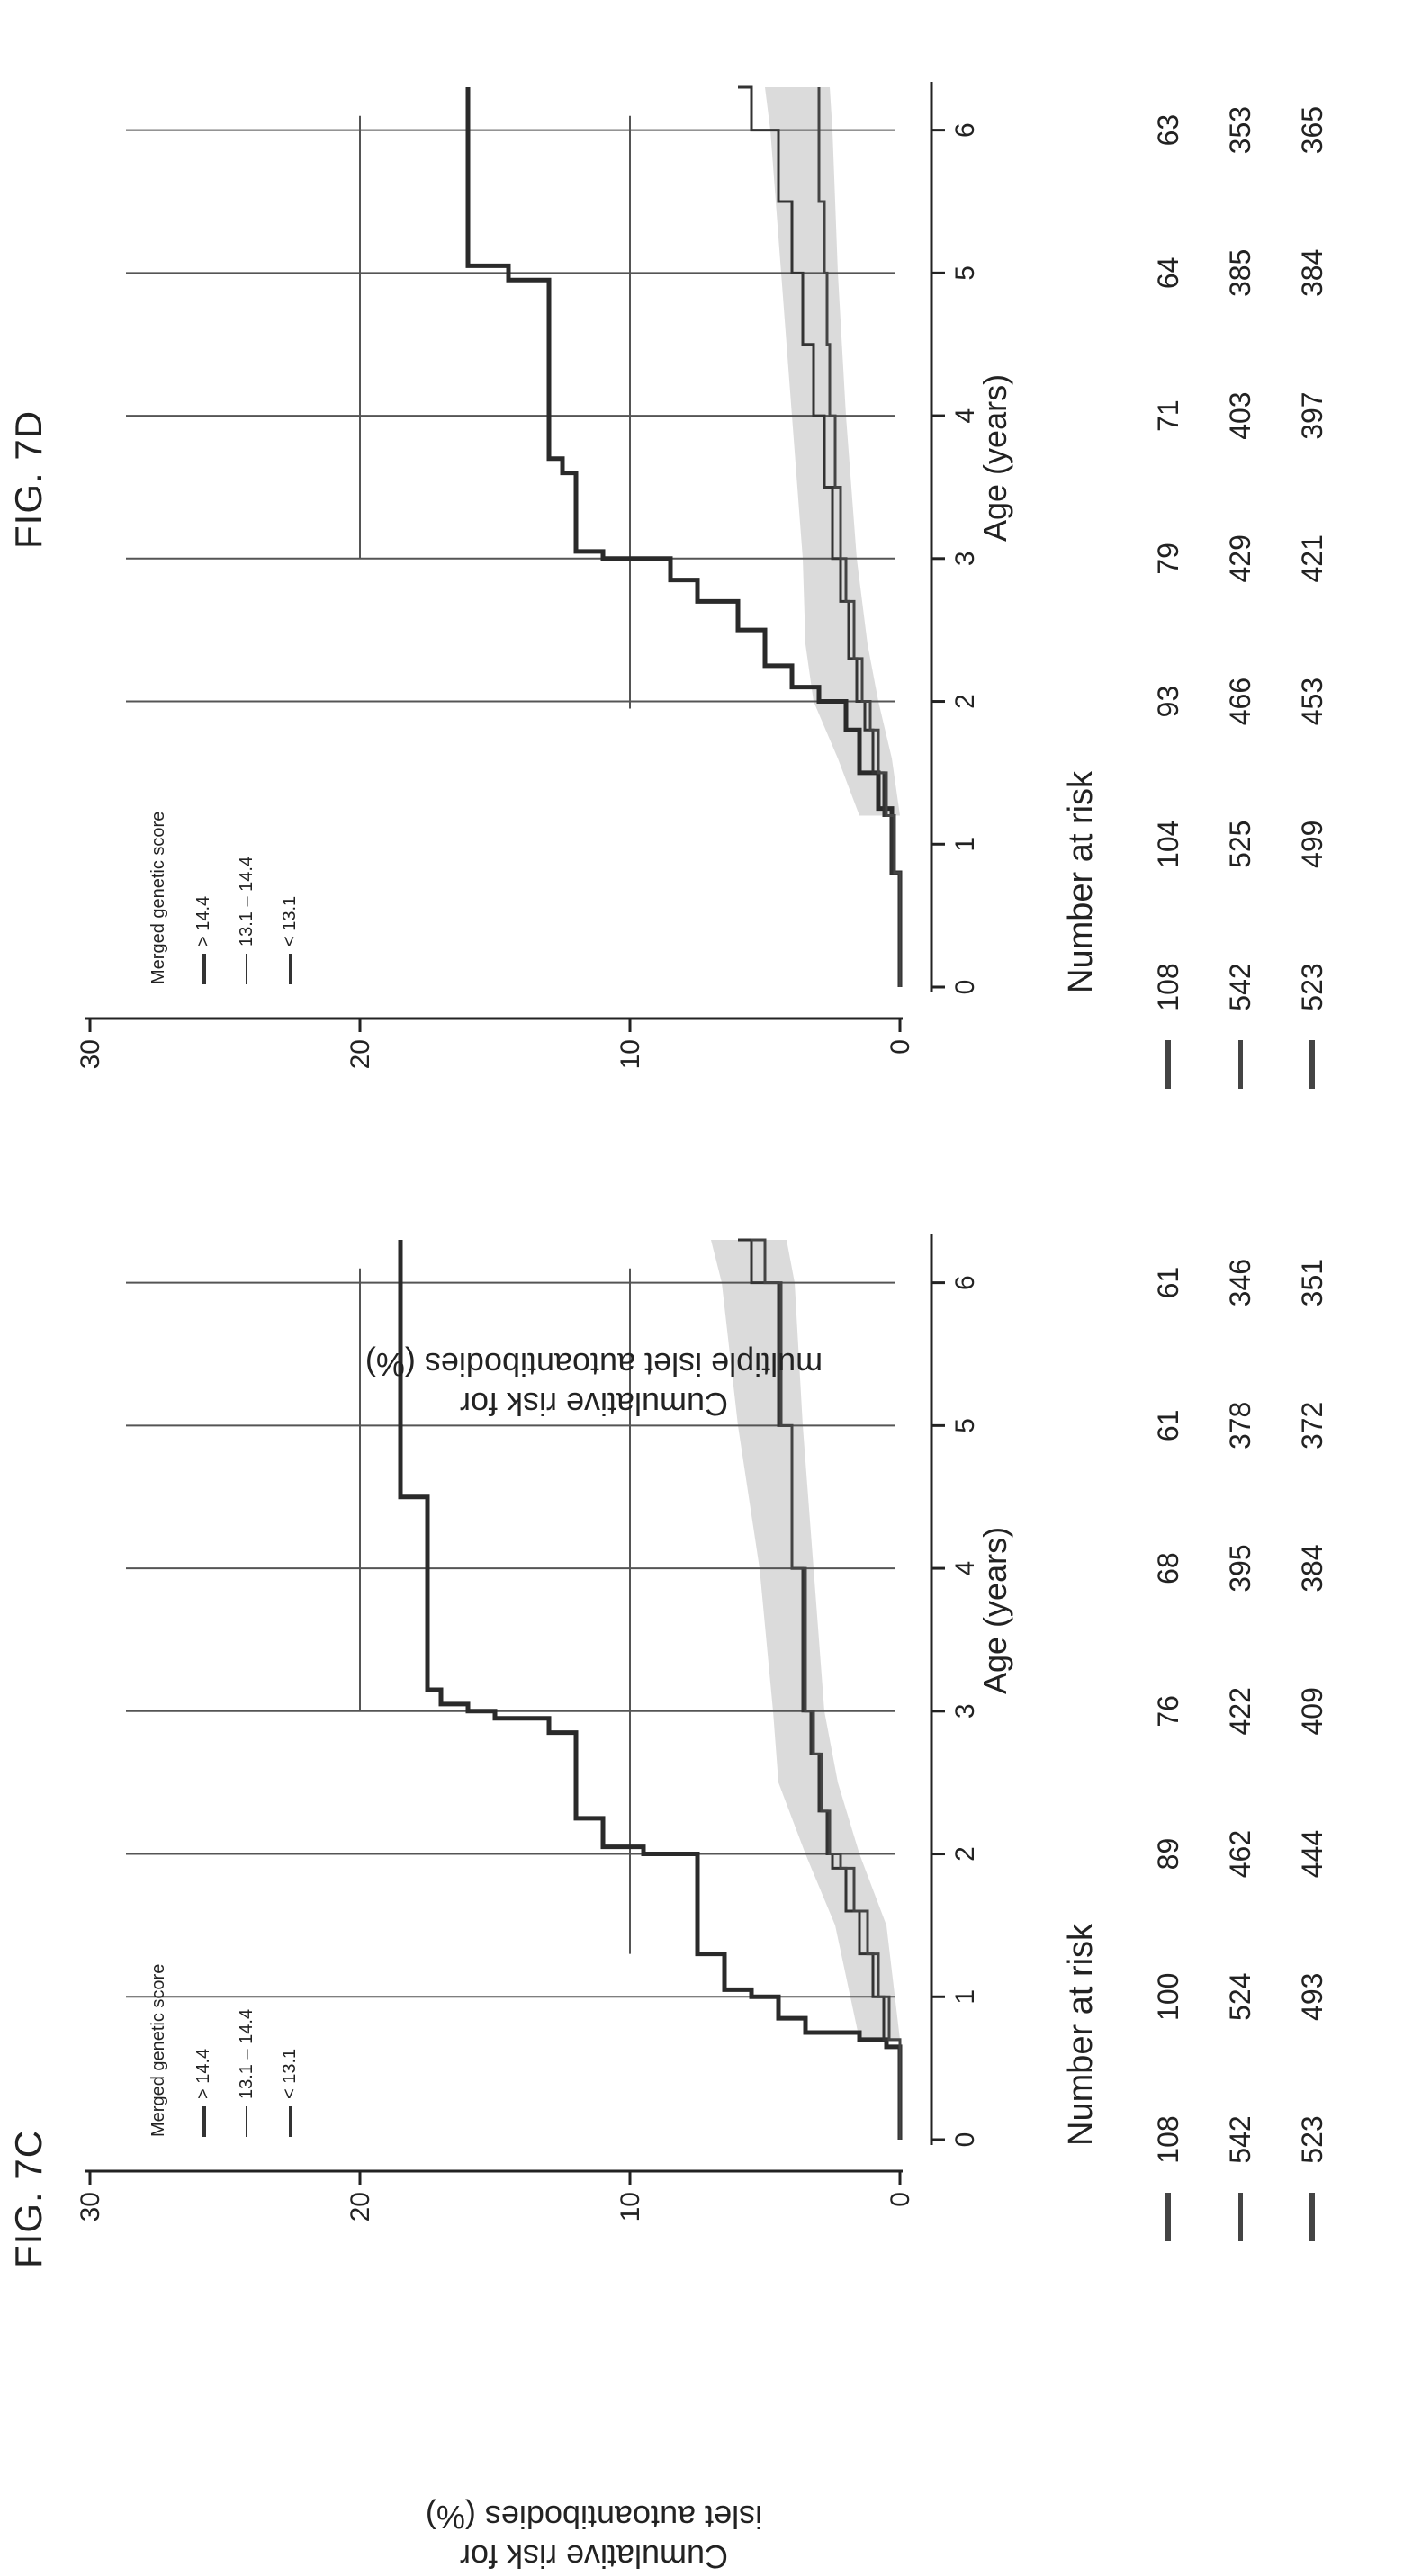 The width and height of the screenshot is (1404, 2576). I want to click on risk-table-row: 523 493 444 409 384 372 351, so click(1323, 1730).